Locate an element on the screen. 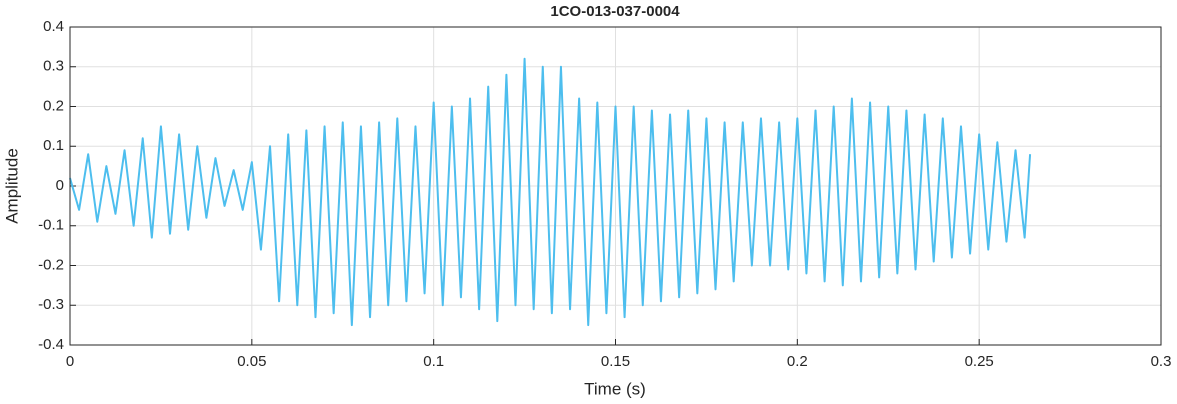 This screenshot has width=1177, height=404. y-tick-label: 0.3 is located at coordinates (53, 66).